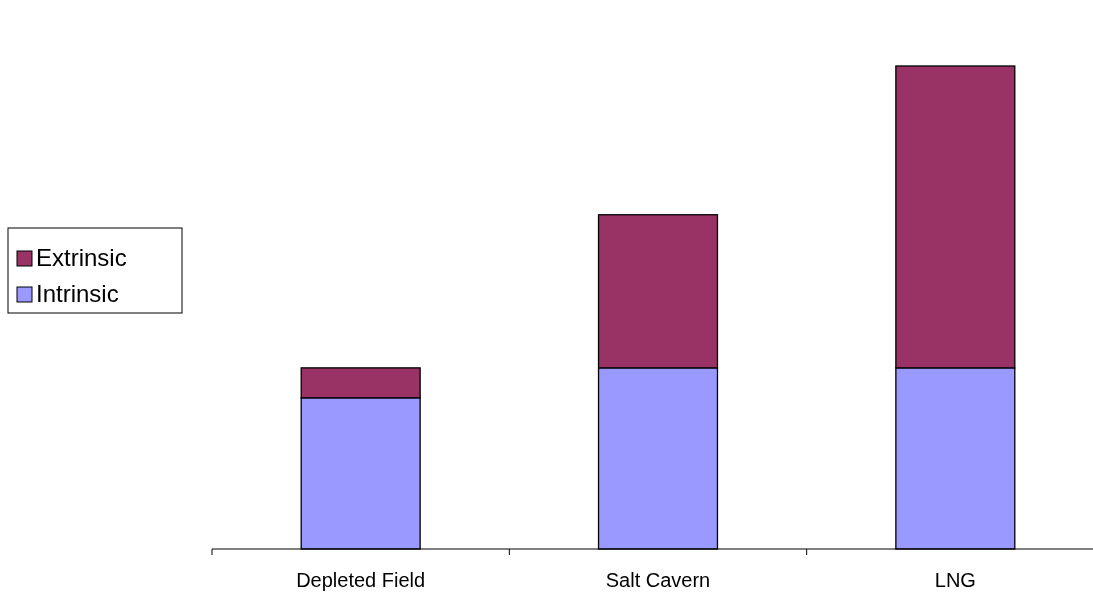 This screenshot has height=598, width=1093. What do you see at coordinates (81, 257) in the screenshot?
I see `legend-label: Extrinsic` at bounding box center [81, 257].